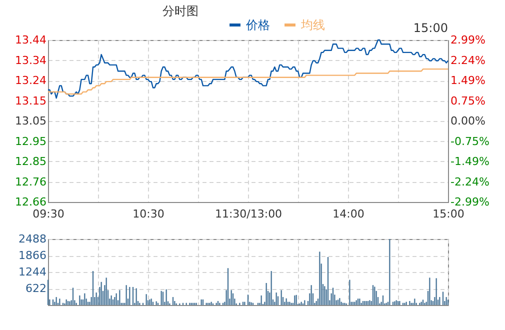  Describe the element at coordinates (312, 25) in the screenshot. I see `legend-label: 均线` at that location.